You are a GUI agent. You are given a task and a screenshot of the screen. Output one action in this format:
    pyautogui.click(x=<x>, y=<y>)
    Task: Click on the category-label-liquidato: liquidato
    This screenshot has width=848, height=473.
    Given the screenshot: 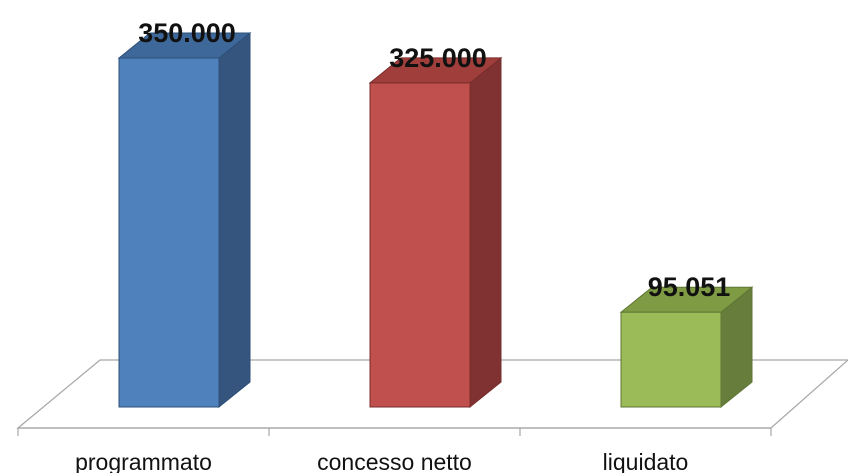 What is the action you would take?
    pyautogui.click(x=646, y=461)
    